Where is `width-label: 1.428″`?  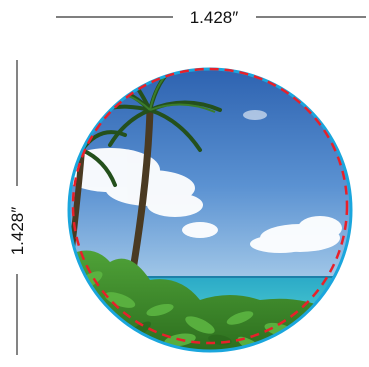
width-label: 1.428″ is located at coordinates (214, 17).